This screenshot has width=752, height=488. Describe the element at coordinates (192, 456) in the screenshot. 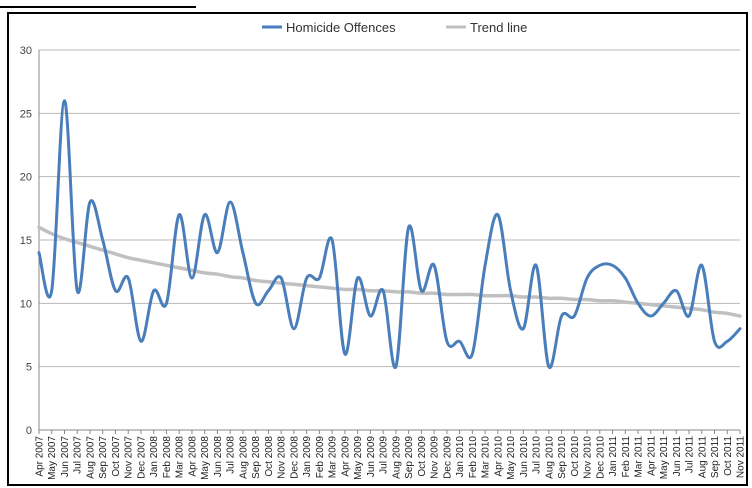

I see `x-tick-label: Apr 2008` at that location.